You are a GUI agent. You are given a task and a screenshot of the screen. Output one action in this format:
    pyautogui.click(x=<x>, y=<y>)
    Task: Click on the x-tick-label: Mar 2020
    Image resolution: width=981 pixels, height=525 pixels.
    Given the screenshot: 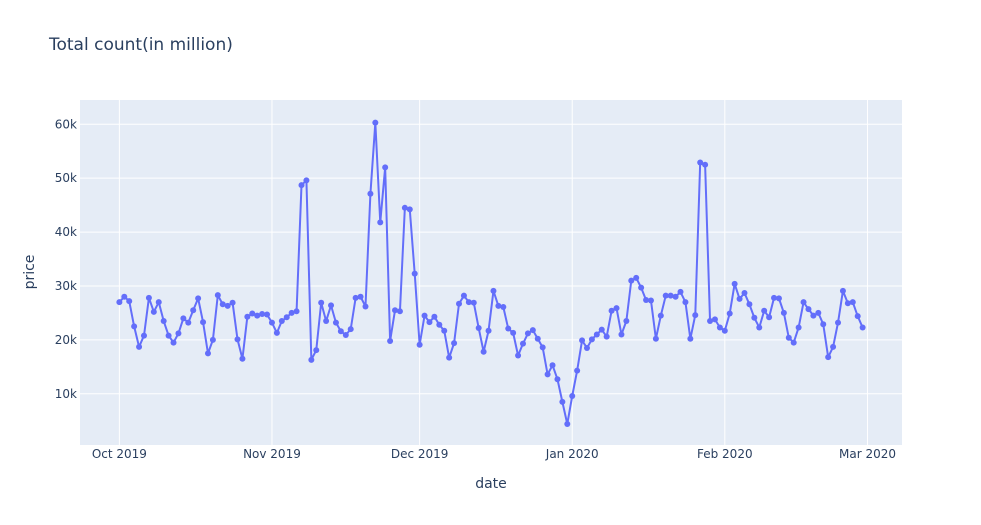 What is the action you would take?
    pyautogui.click(x=867, y=454)
    